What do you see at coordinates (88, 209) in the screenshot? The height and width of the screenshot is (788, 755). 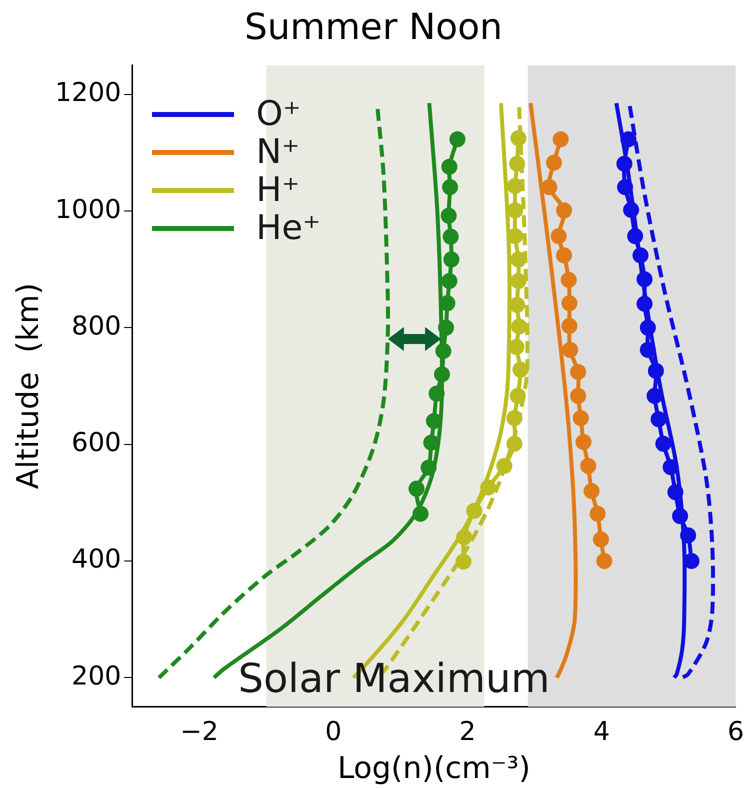 I see `y-tick-label: 1000` at bounding box center [88, 209].